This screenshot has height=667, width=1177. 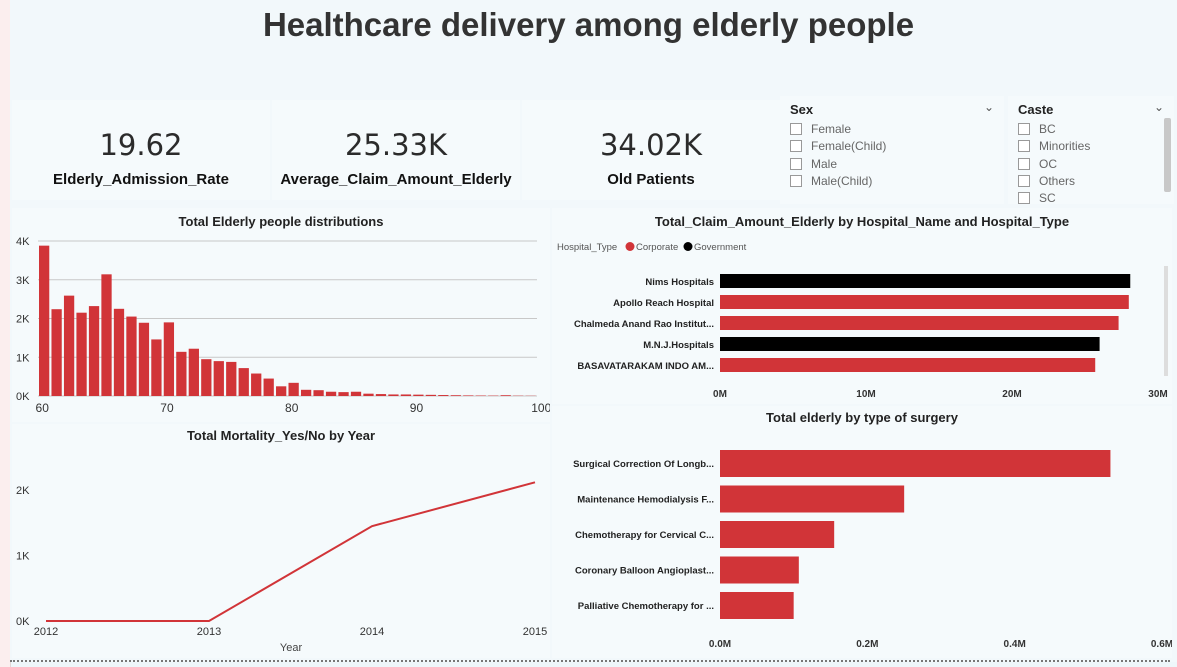 I want to click on hospital-label: Apollo Reach Hospital, so click(x=663, y=303).